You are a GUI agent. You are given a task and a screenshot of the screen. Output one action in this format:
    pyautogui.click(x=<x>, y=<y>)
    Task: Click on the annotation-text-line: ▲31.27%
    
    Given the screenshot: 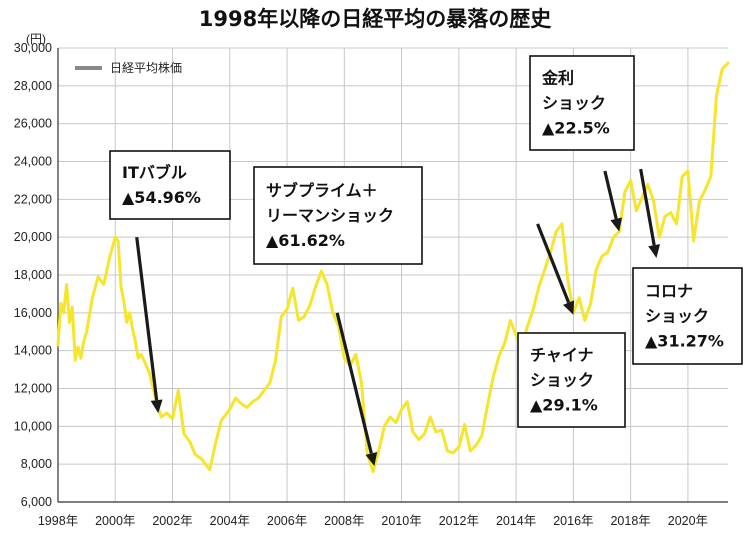 What is the action you would take?
    pyautogui.click(x=684, y=341)
    